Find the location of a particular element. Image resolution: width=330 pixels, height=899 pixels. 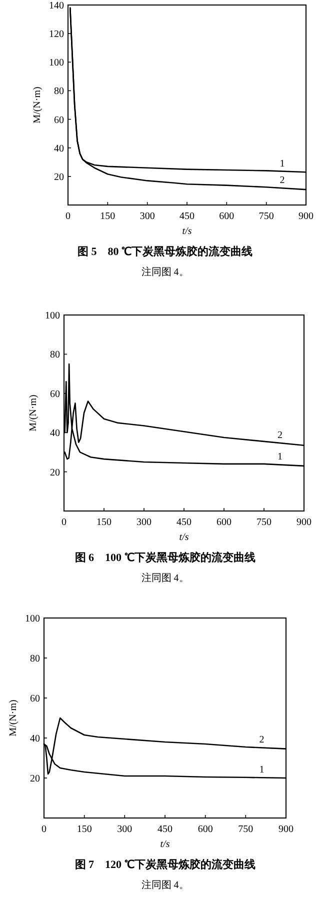

text: 图 5 80 ℃下炭黑母炼胶的流变曲线 is located at coordinates (165, 251).